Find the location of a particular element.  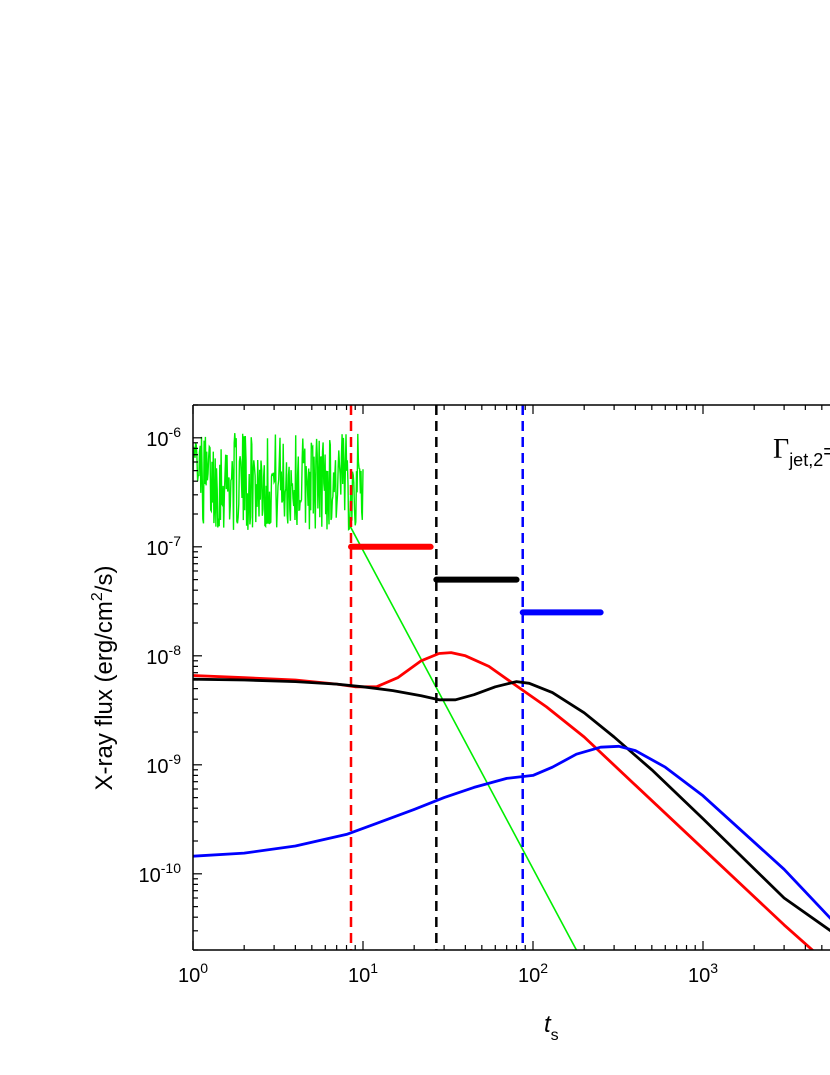

annotation: Γjet,2= is located at coordinates (801, 452).